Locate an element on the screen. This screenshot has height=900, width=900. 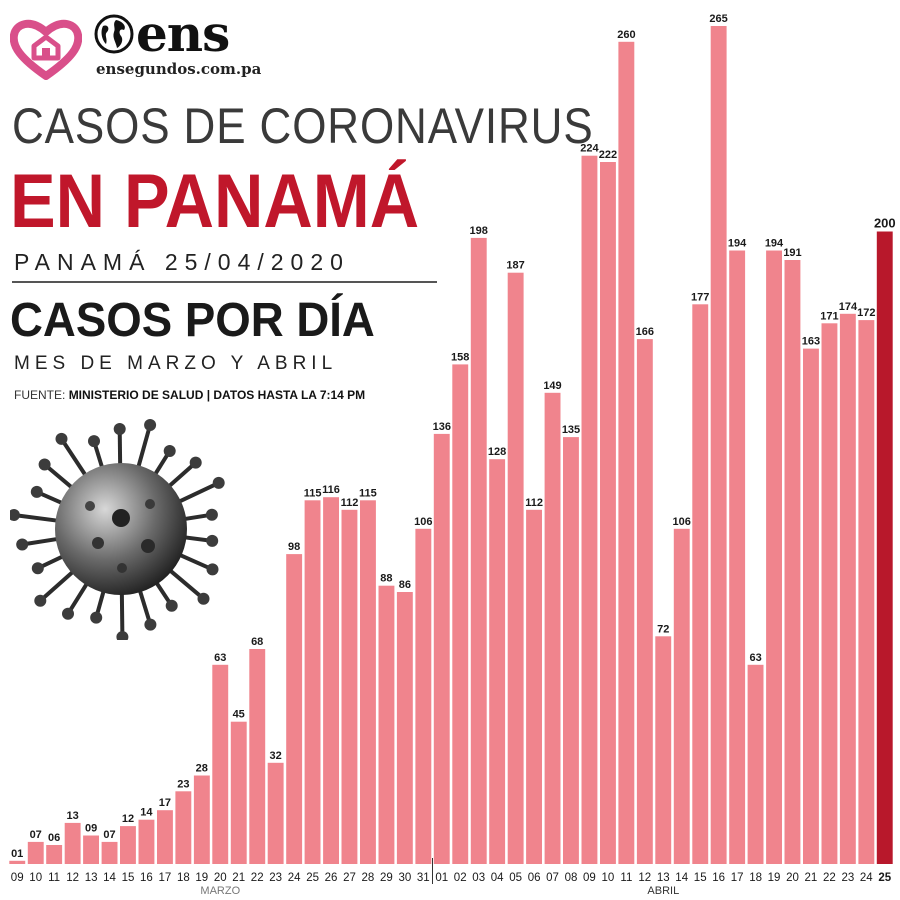
bar-value-label: 198 is located at coordinates (479, 231).